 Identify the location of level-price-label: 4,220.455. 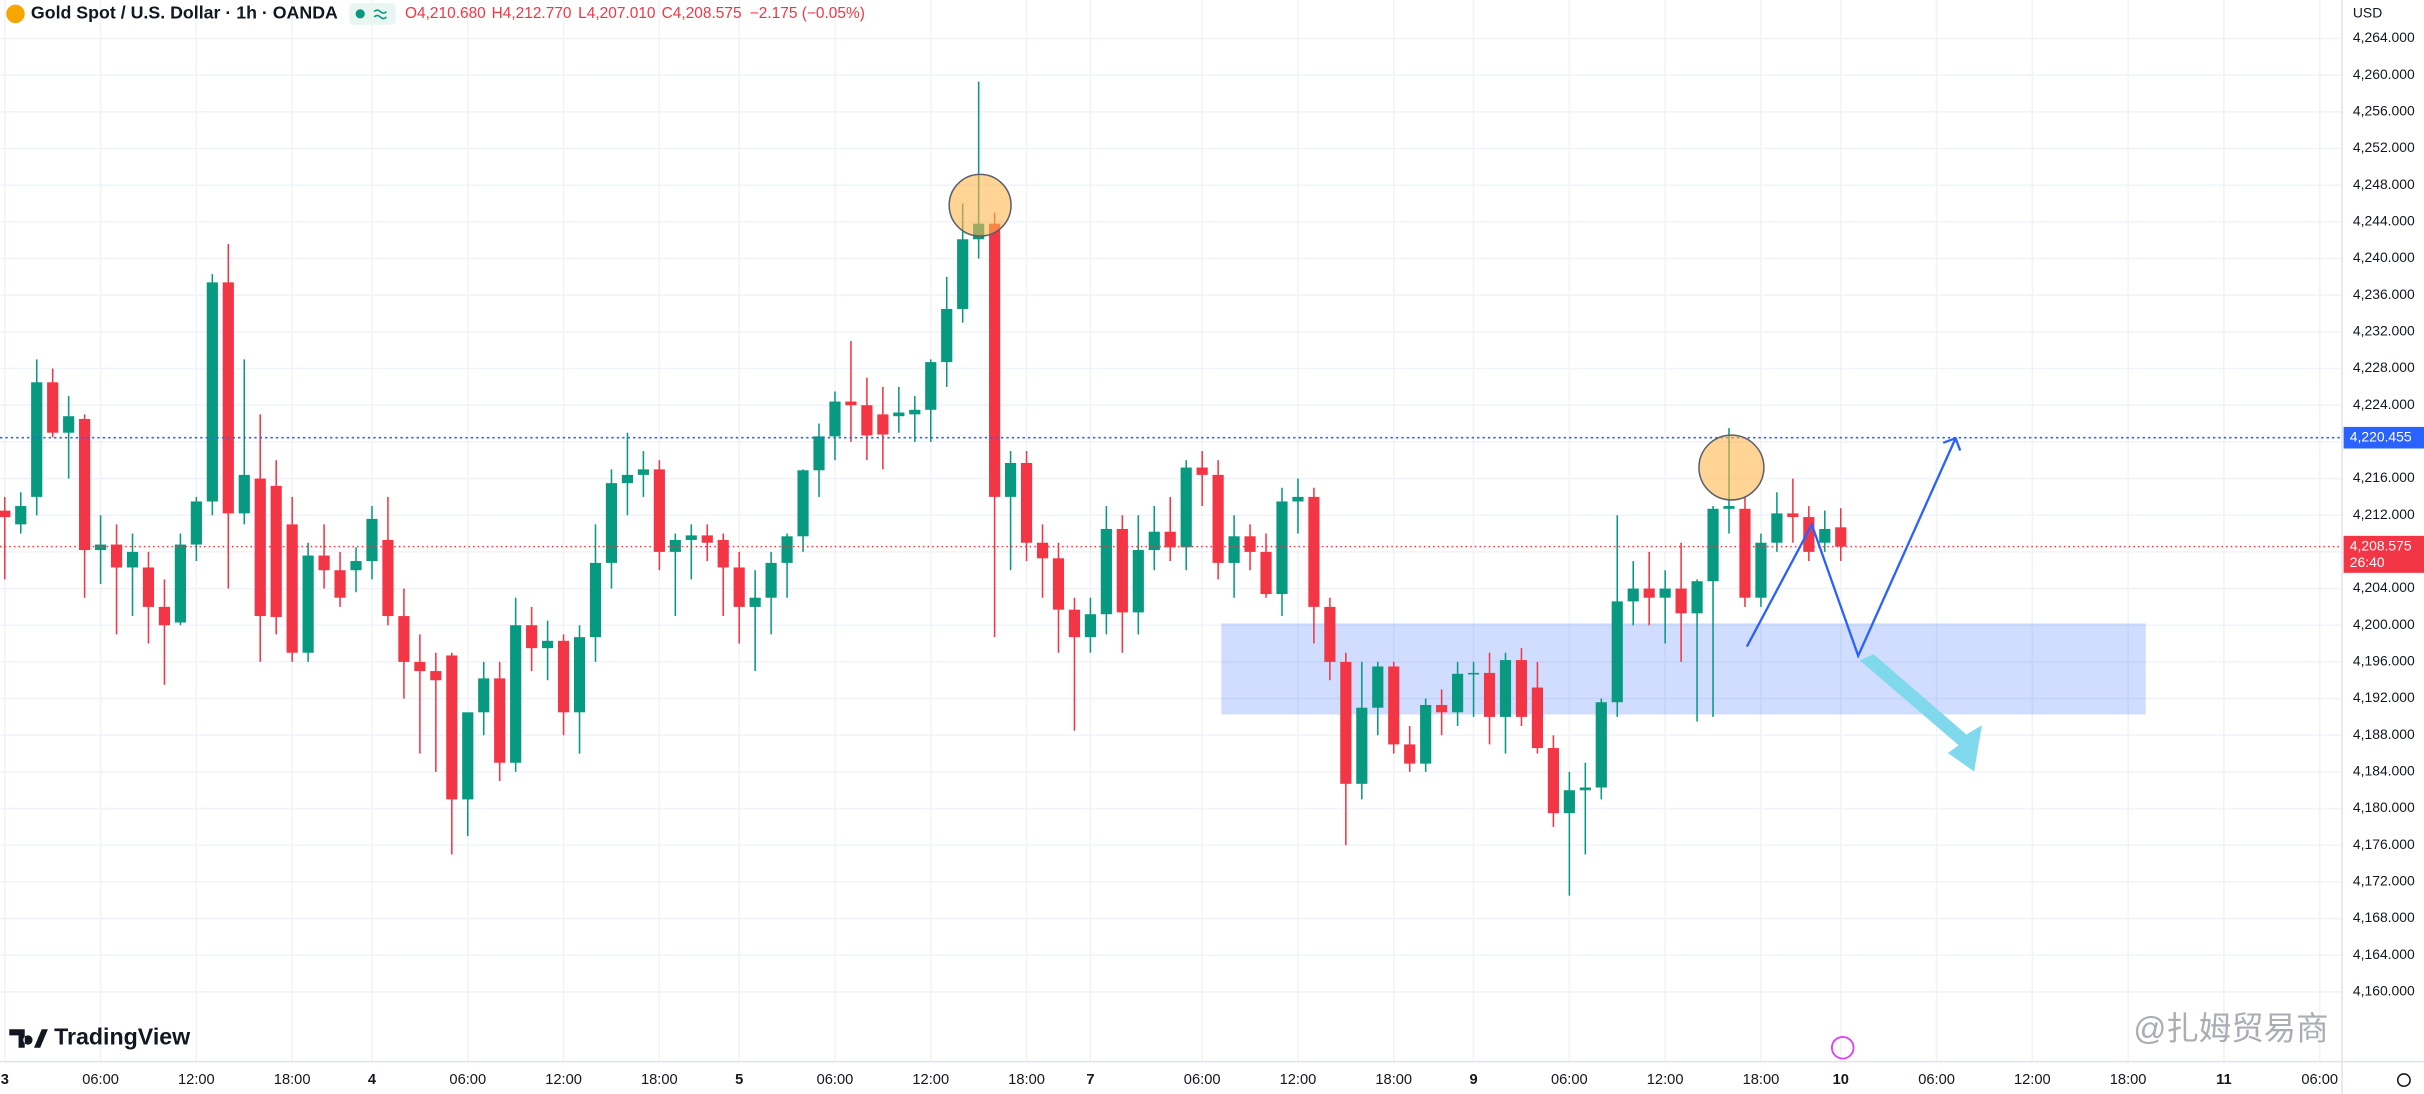
(2381, 436).